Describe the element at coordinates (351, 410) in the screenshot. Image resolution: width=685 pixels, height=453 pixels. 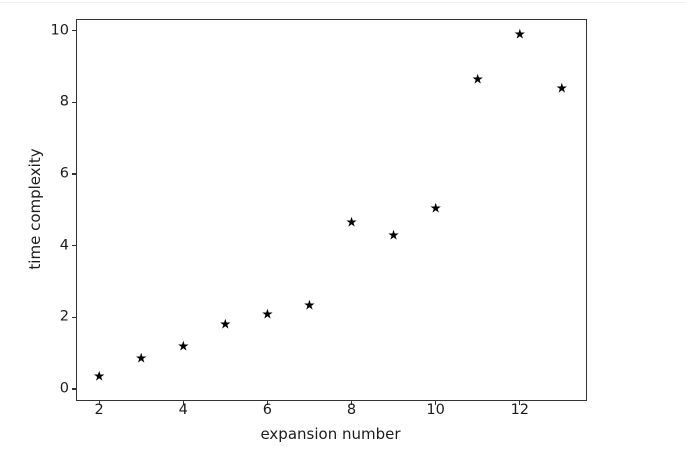
I see `x-tick-label: 8` at that location.